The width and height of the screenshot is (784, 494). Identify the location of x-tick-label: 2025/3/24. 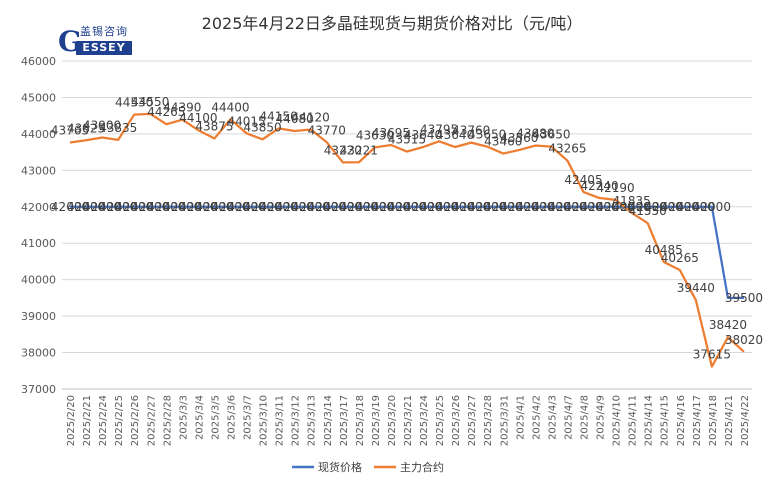
(424, 420).